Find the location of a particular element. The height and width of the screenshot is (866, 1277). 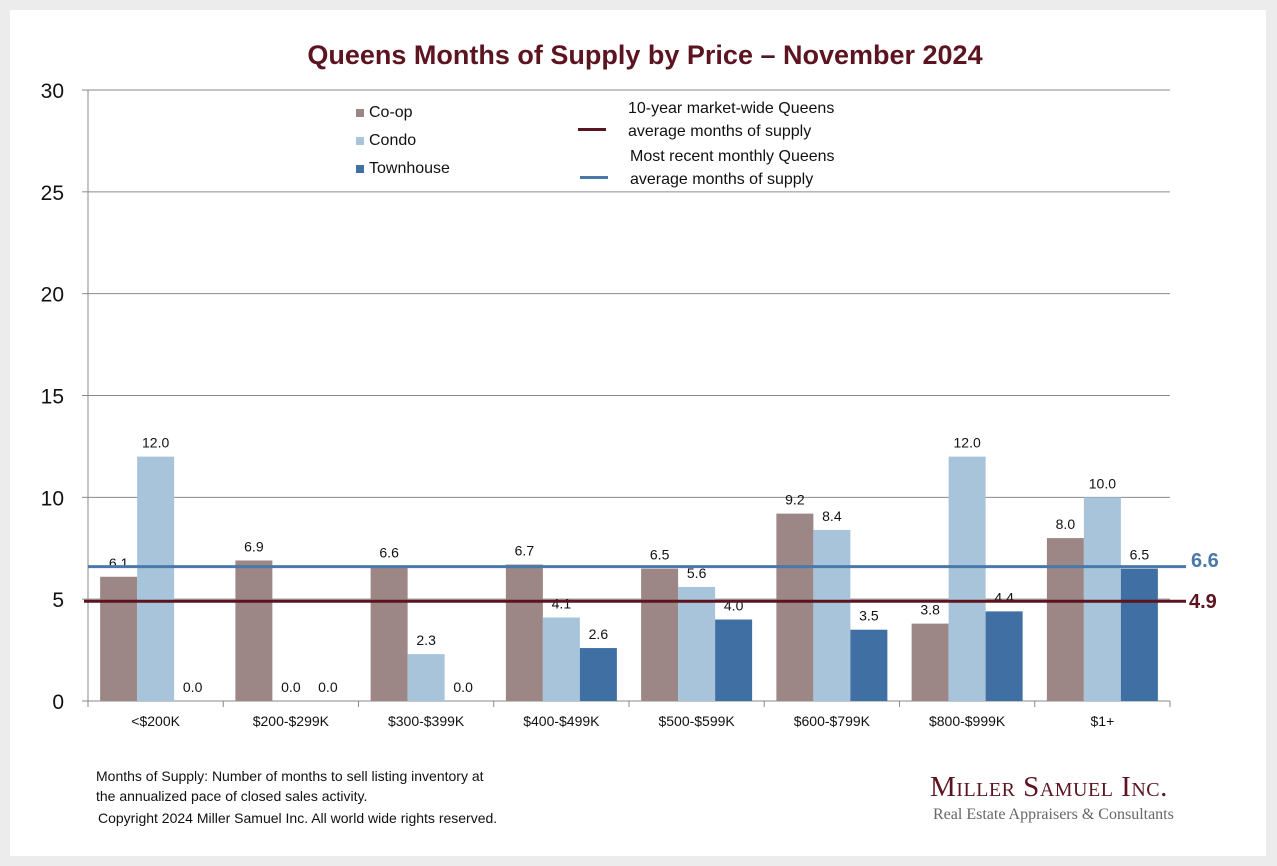

data-label-condo: 2.3 is located at coordinates (426, 640).